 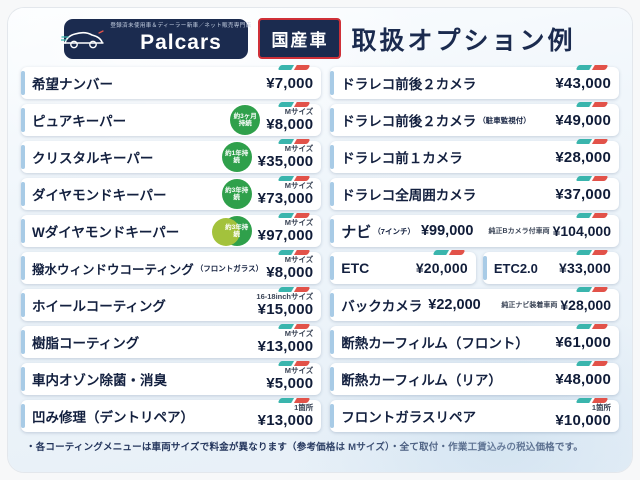 What do you see at coordinates (447, 231) in the screenshot?
I see `option-price: ¥99,000` at bounding box center [447, 231].